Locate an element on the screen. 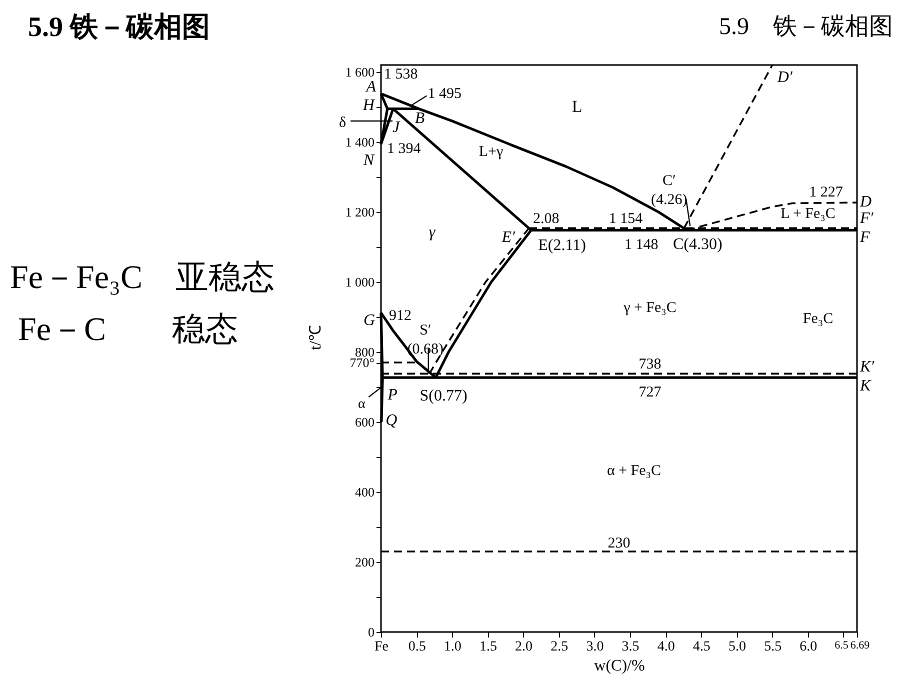  y-tick-label: 1 000 is located at coordinates (359, 282).